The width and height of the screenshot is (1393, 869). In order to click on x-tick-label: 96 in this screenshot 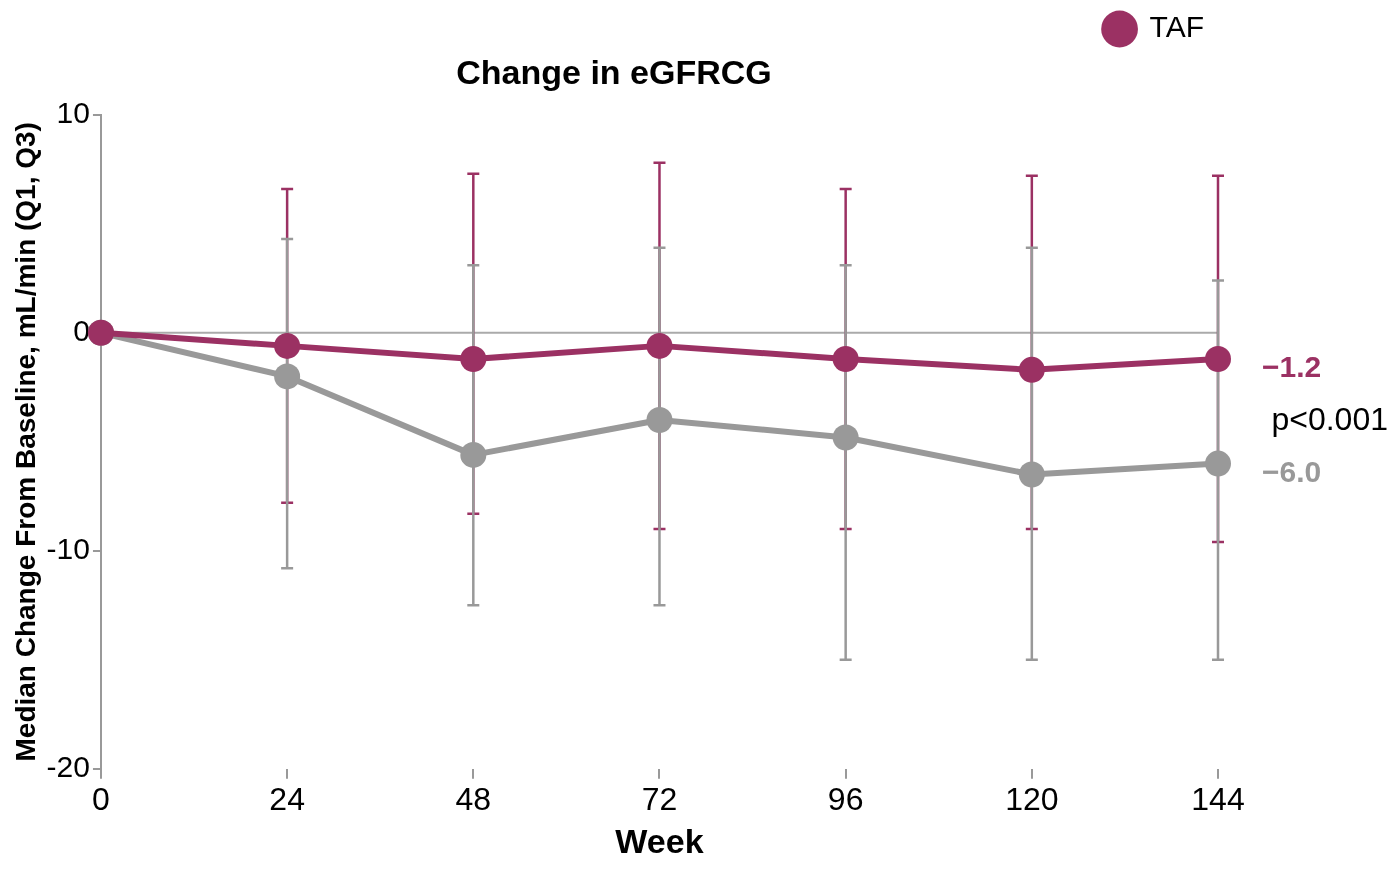, I will do `click(845, 798)`.